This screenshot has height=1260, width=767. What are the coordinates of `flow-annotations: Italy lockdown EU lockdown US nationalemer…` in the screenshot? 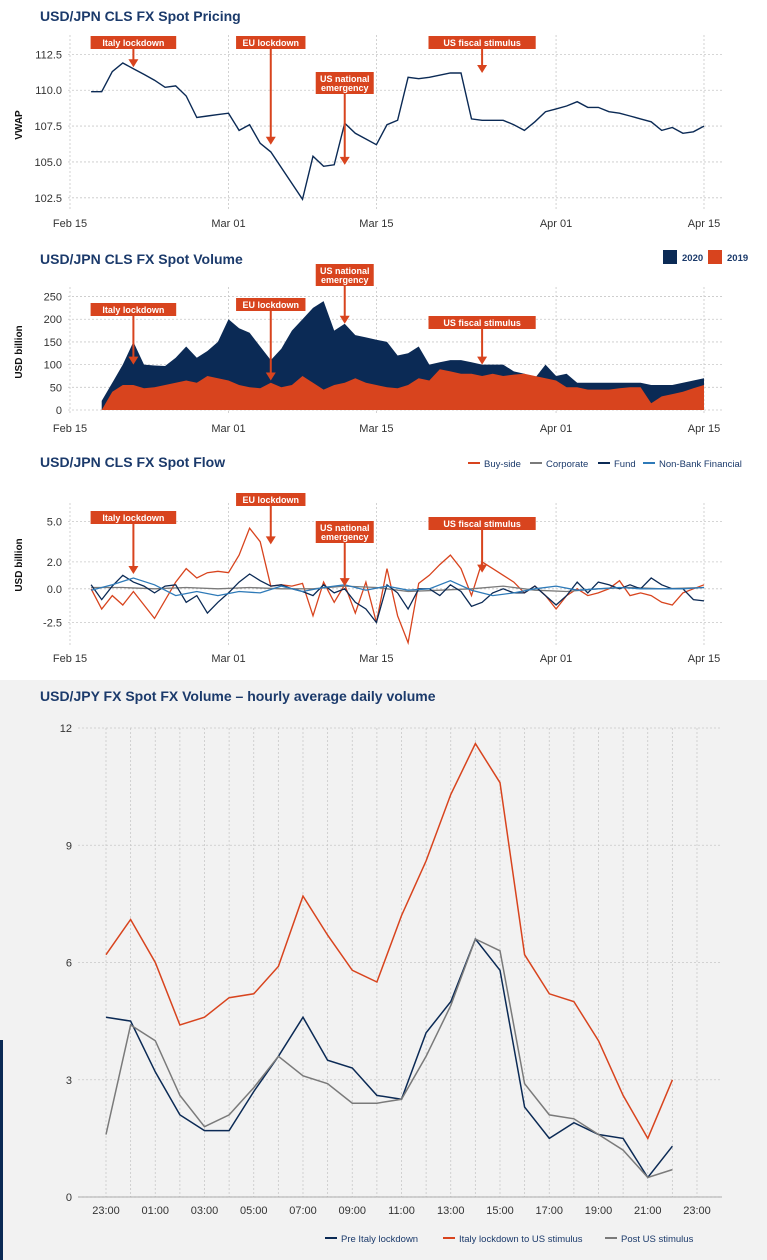 It's located at (313, 540).